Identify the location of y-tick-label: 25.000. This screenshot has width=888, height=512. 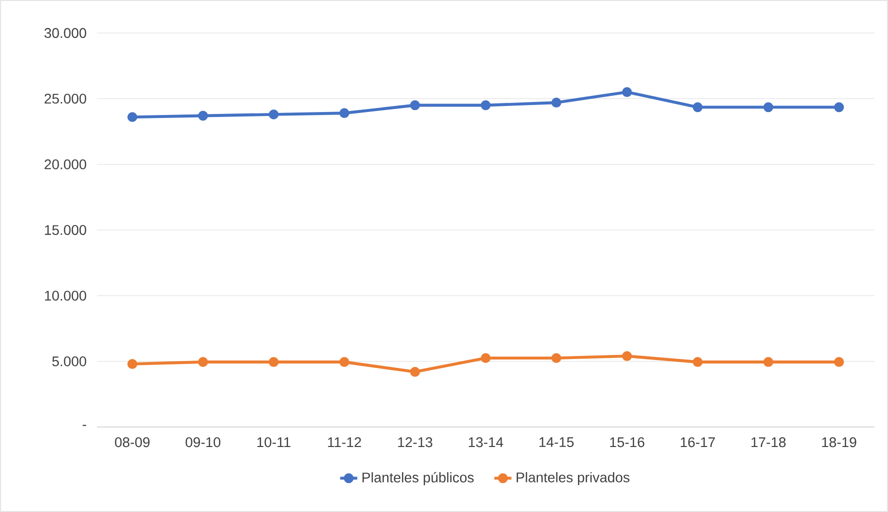
(65, 99).